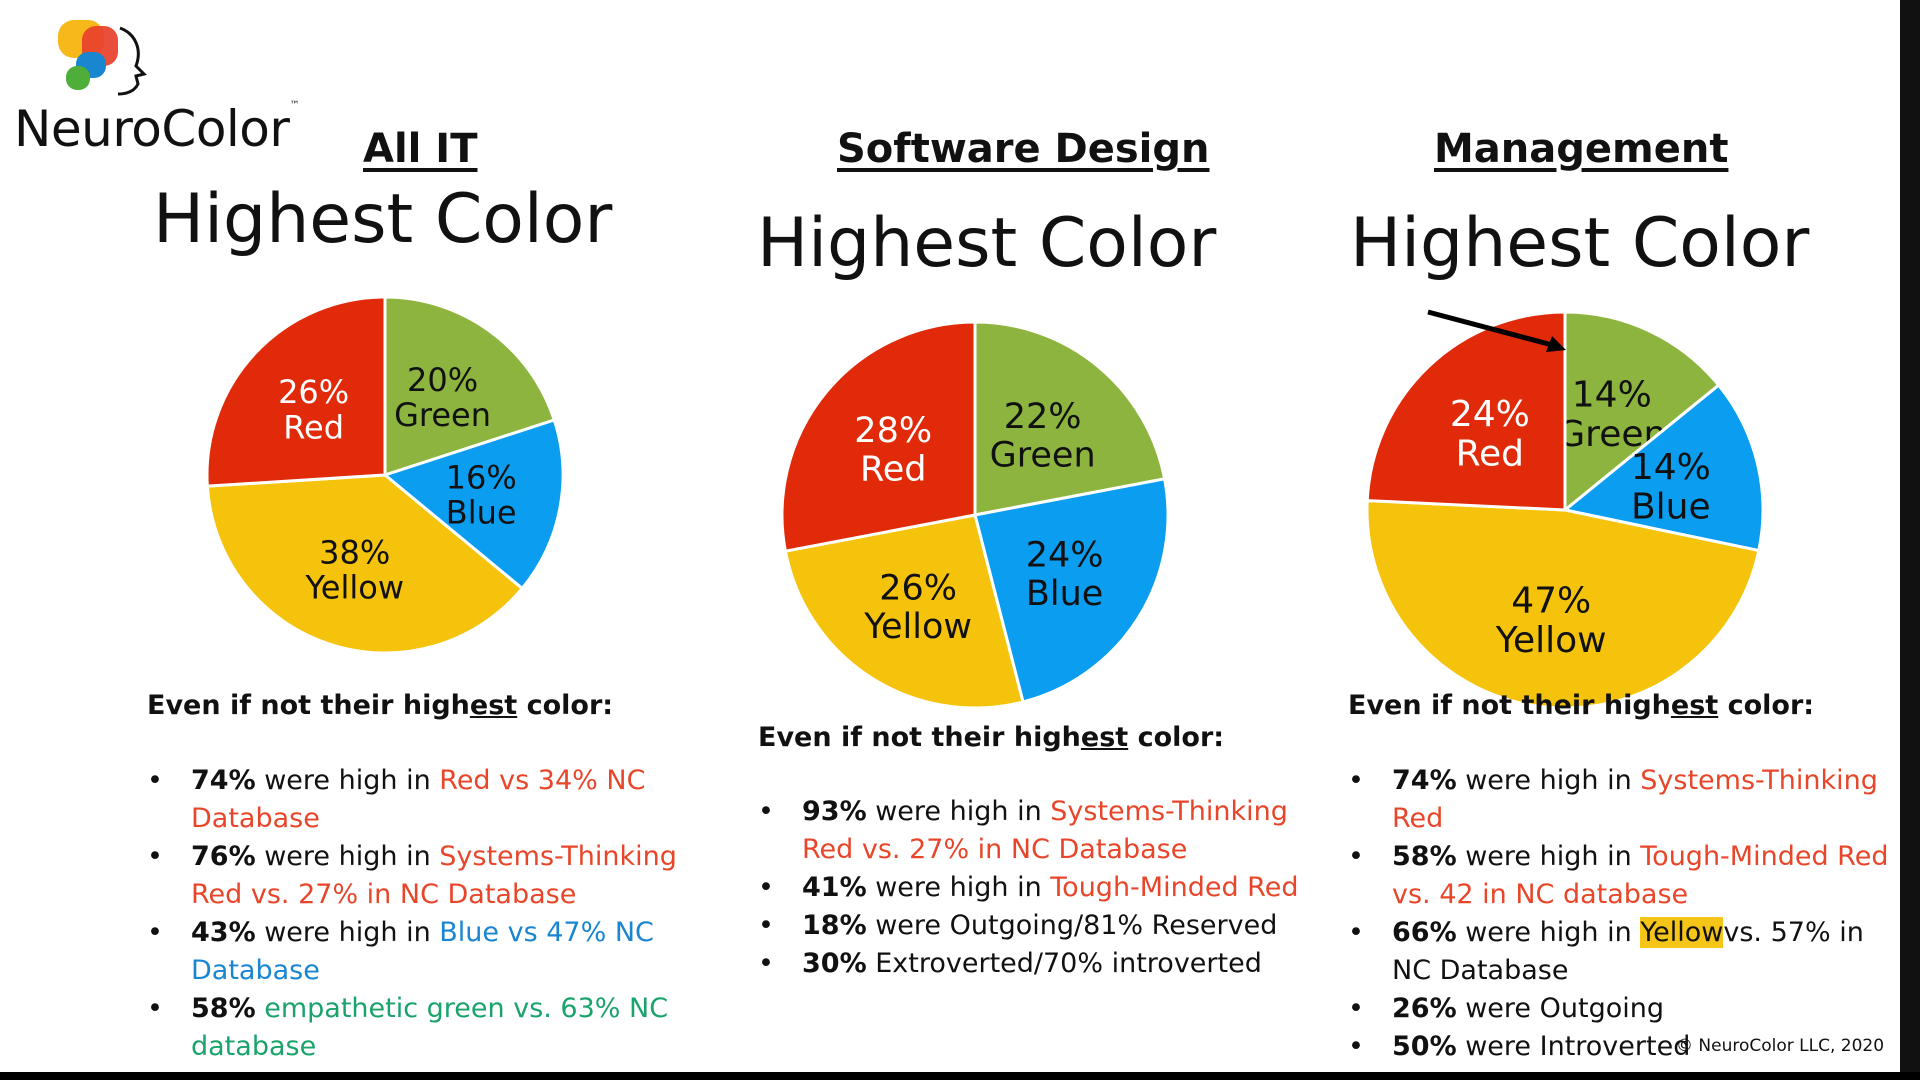 The image size is (1920, 1080). I want to click on pie-chart-software-design: 22%Green 24%Blue 26%Yellow 28%Red, so click(975, 515).